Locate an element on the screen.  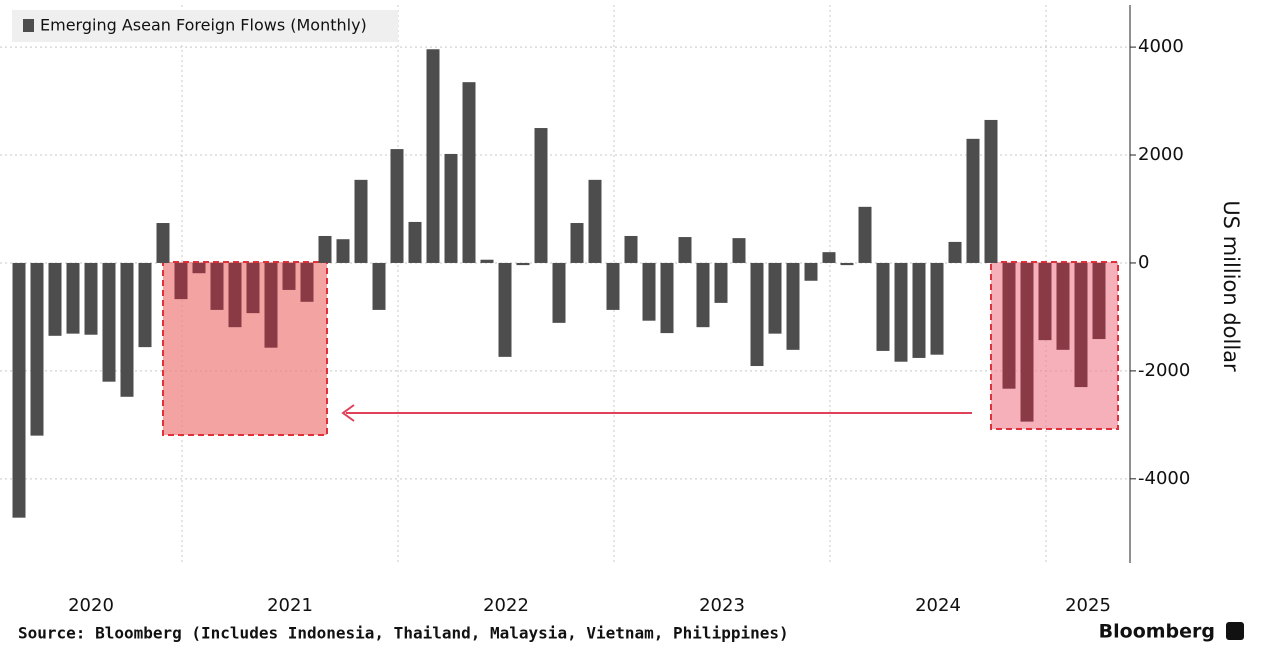
brand: Bloomberg is located at coordinates (1157, 632).